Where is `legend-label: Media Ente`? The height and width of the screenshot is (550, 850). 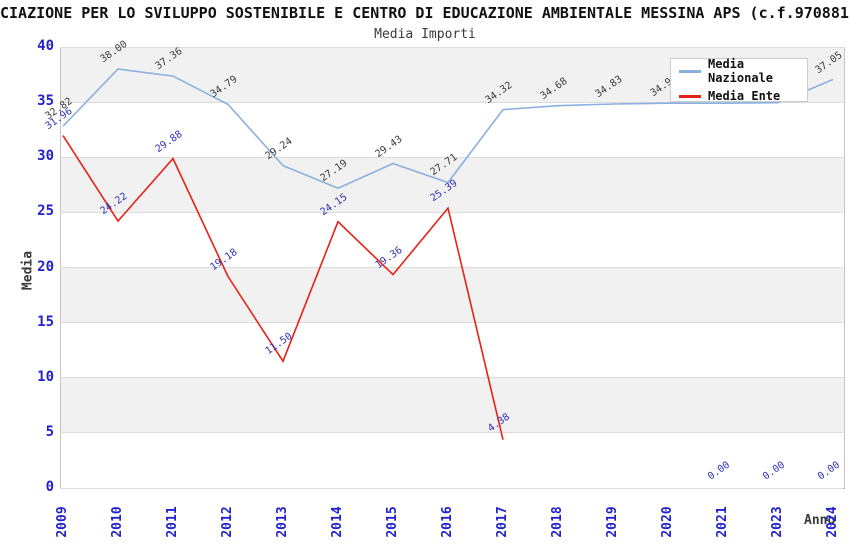
legend-label: Media Ente is located at coordinates (744, 96).